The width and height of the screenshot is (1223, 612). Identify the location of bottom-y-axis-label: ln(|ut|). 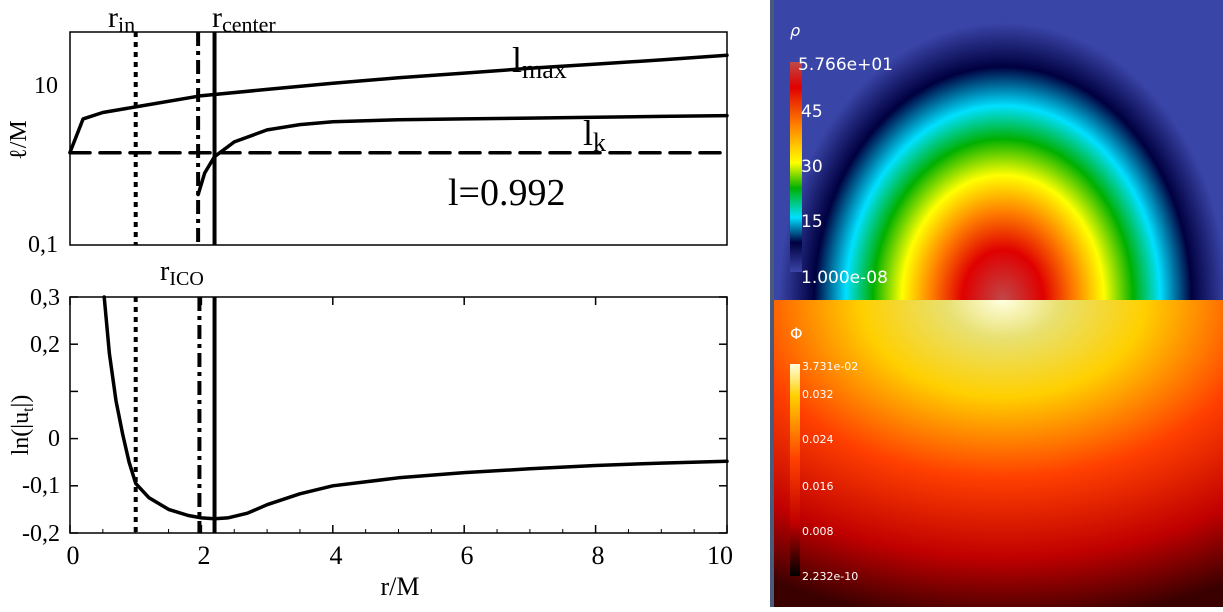
(22, 425).